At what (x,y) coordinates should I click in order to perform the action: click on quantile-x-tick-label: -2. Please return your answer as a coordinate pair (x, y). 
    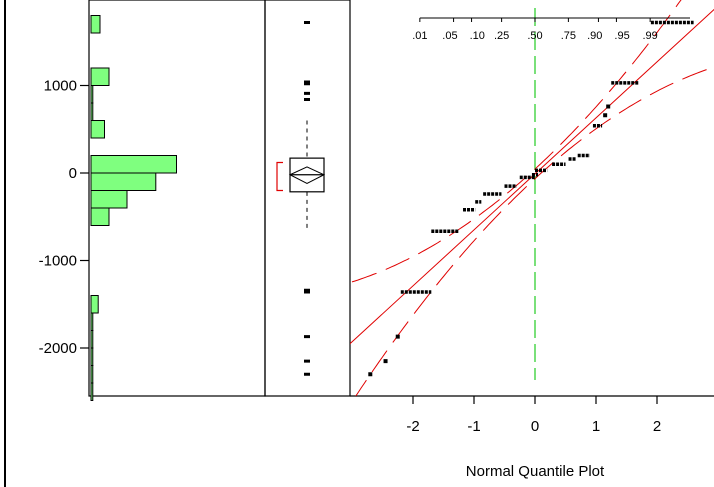
    Looking at the image, I should click on (412, 426).